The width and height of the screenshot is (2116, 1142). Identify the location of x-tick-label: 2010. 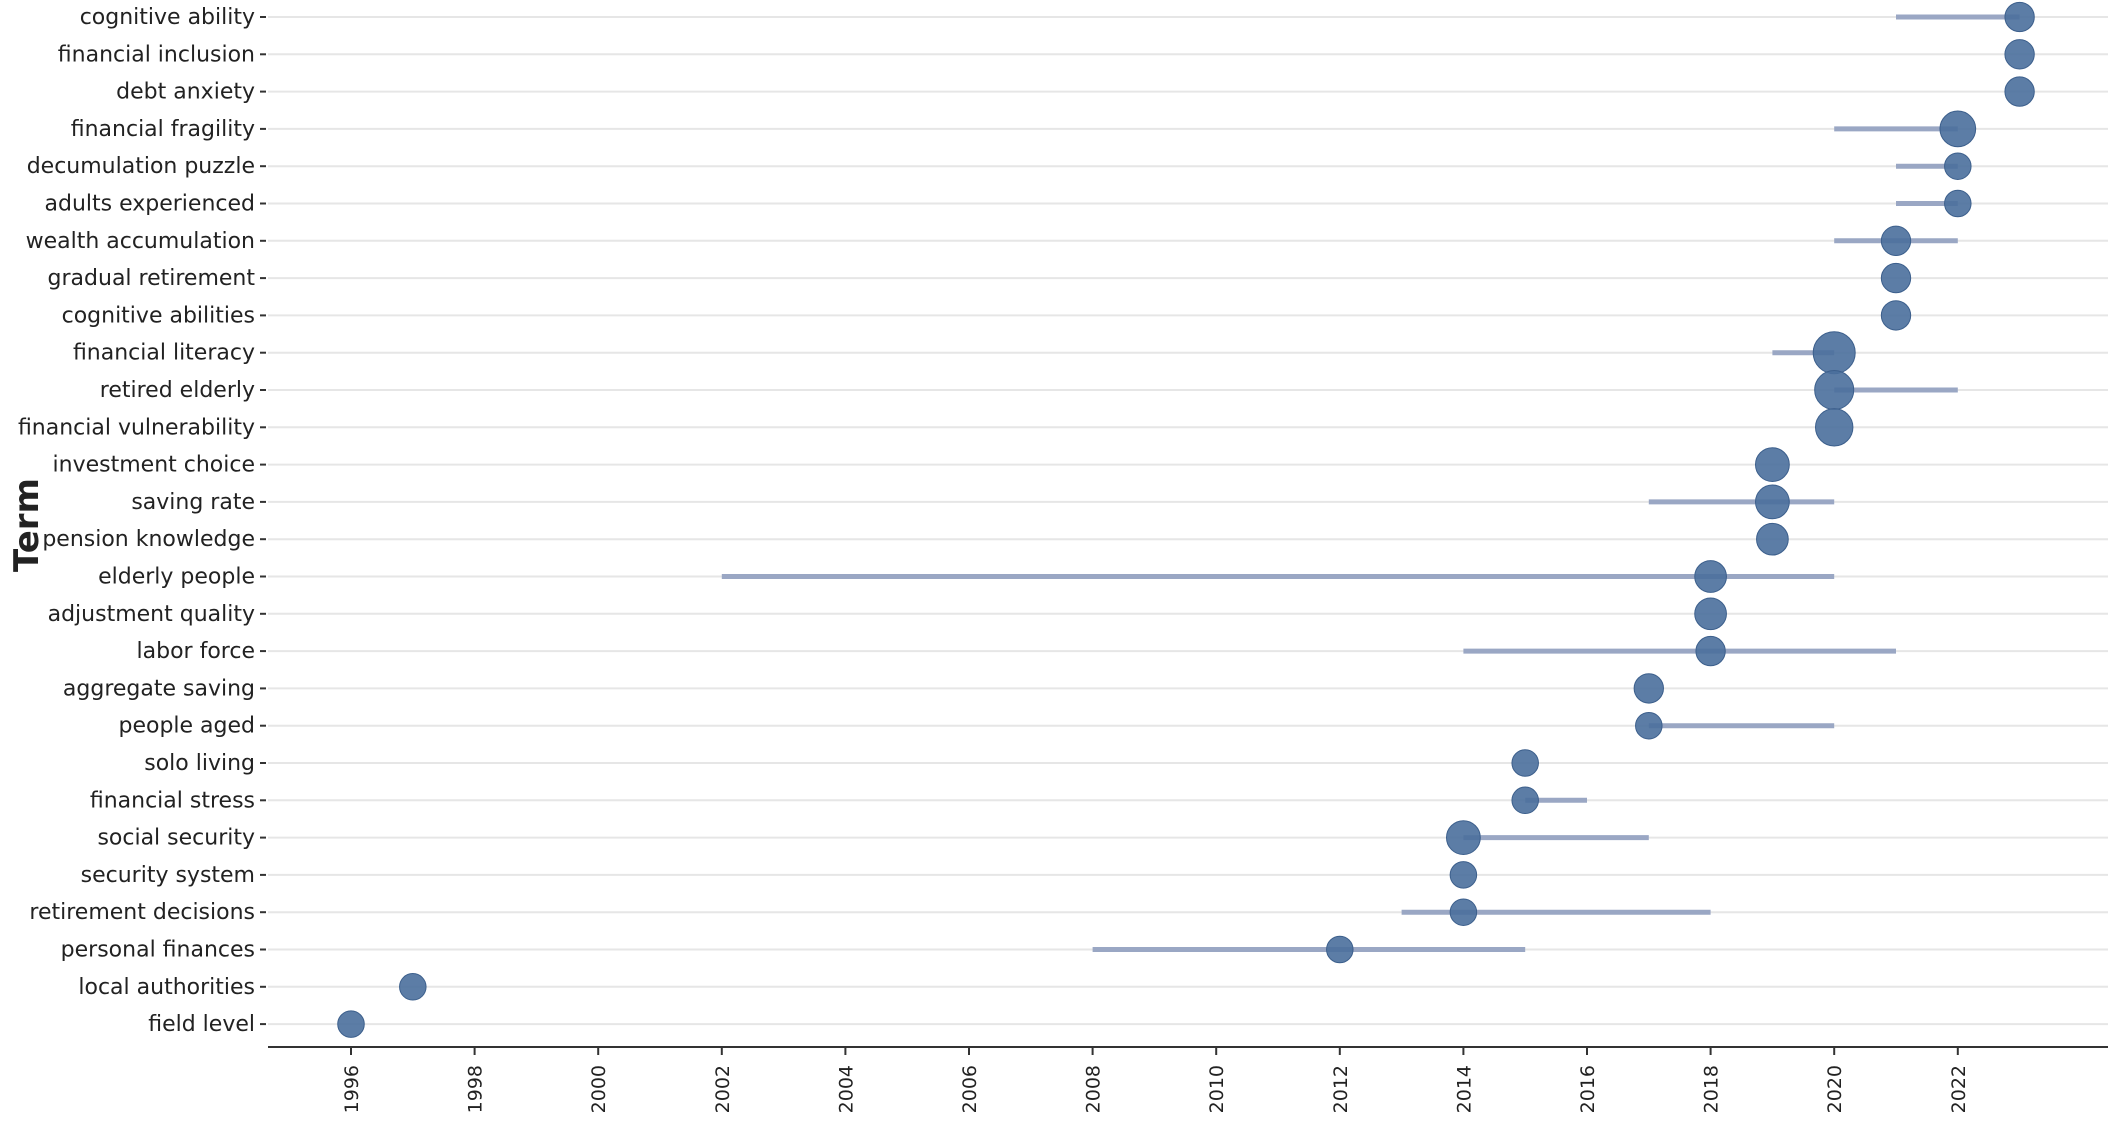
(1217, 1089).